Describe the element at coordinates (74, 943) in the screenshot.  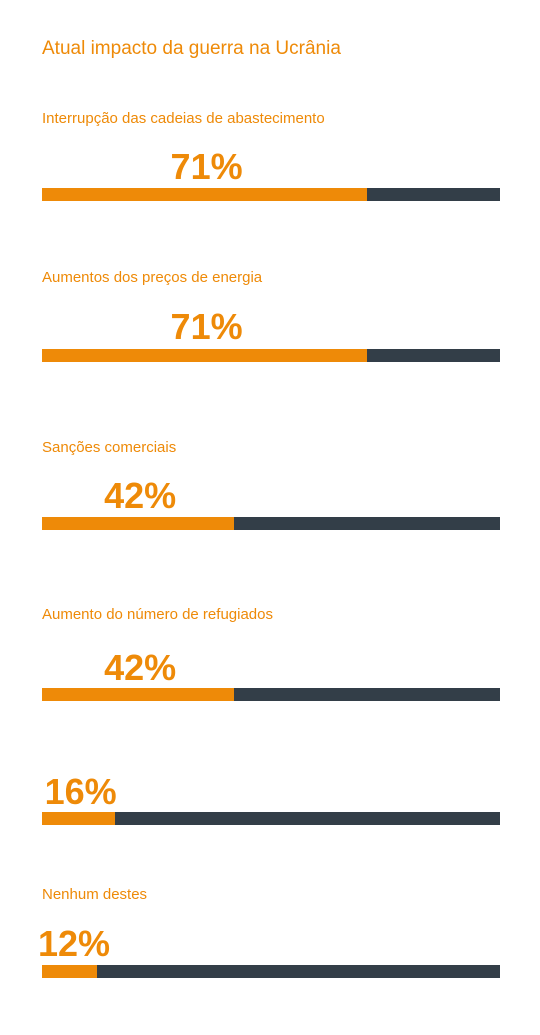
I see `bar-value-label: 12%` at that location.